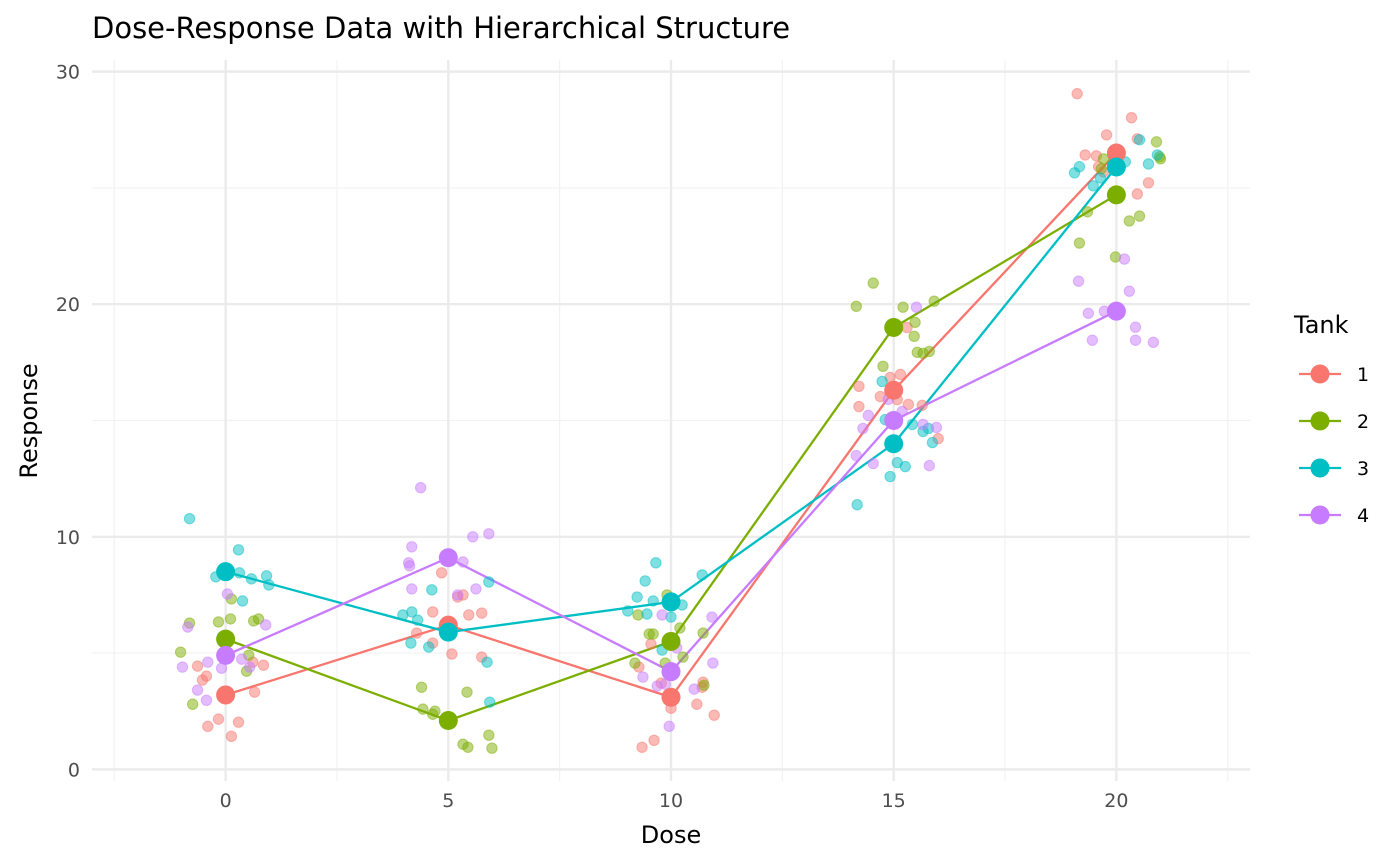 This screenshot has height=865, width=1400. I want to click on y-tick-label: 20, so click(68, 305).